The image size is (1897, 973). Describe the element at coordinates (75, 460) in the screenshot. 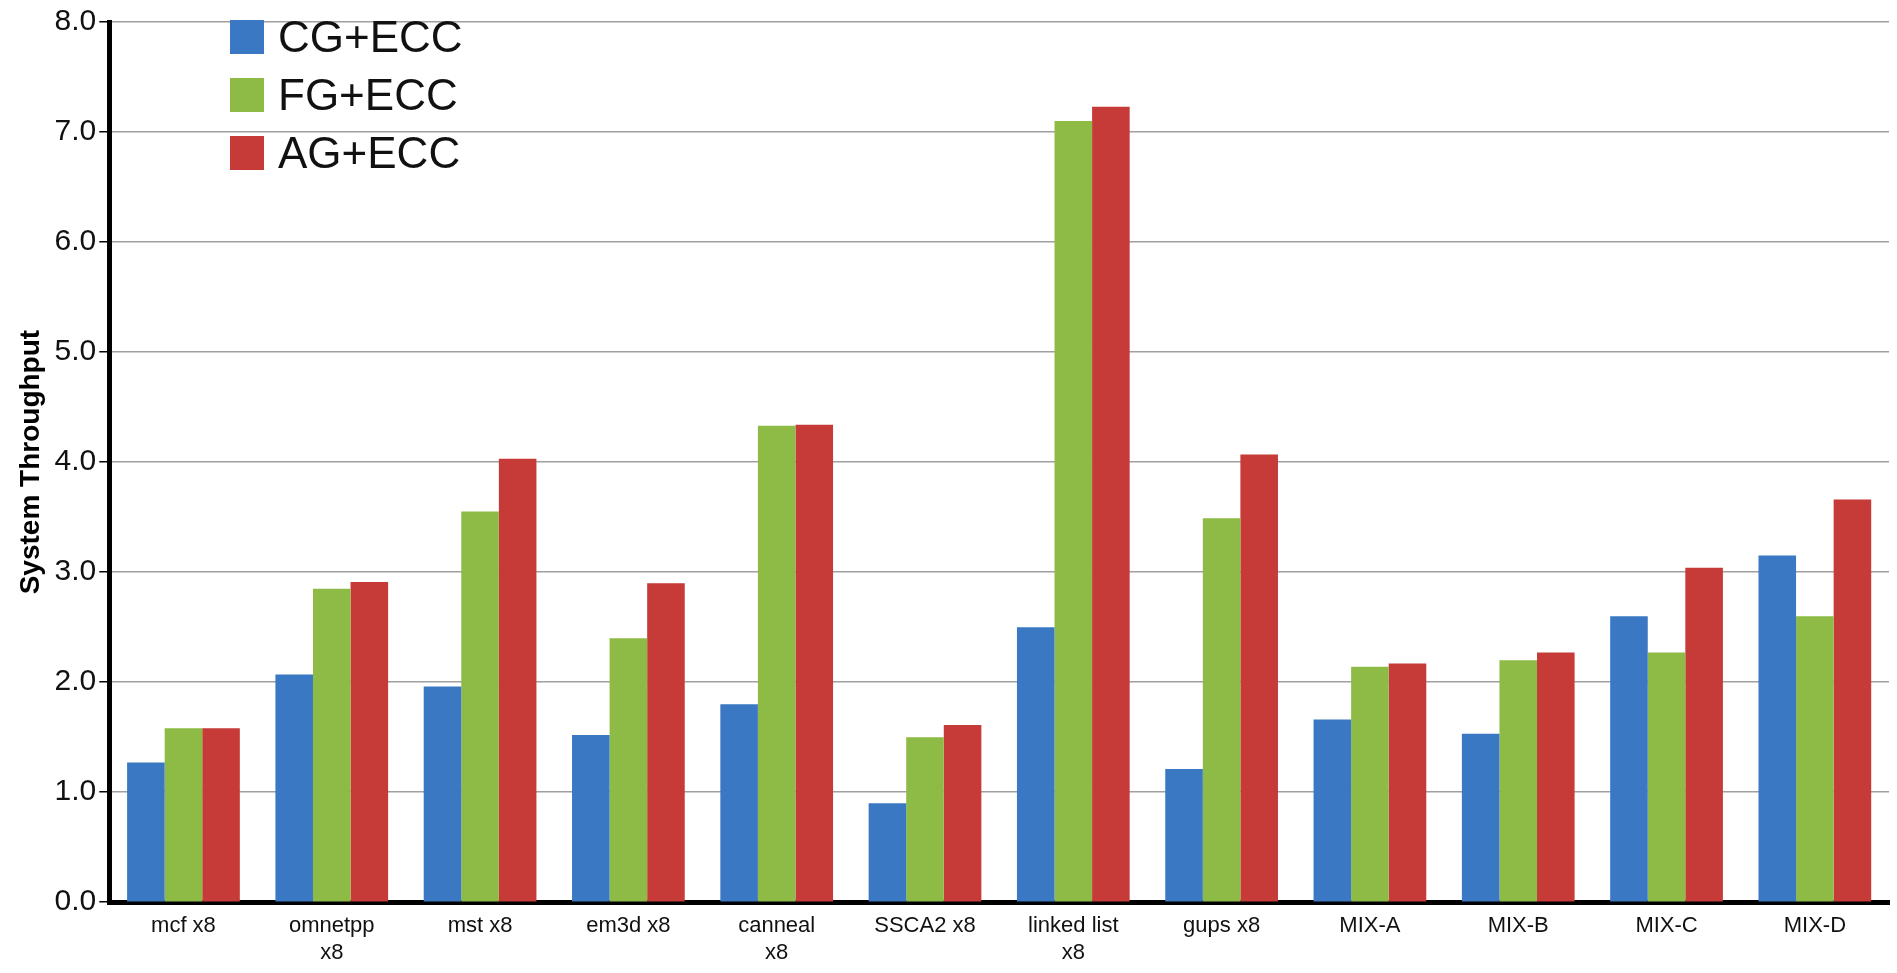

I see `y-tick-label: 4.0` at that location.